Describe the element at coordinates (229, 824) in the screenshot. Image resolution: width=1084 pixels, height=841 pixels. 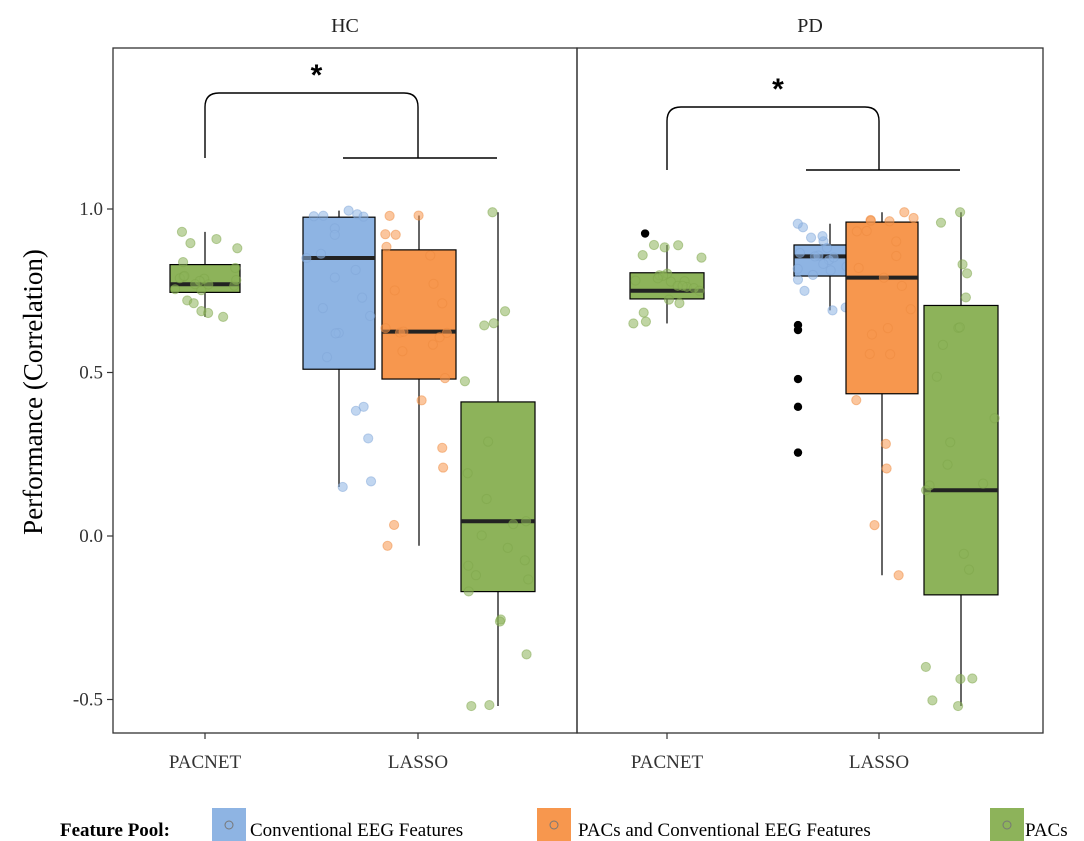
I see `legend-key` at that location.